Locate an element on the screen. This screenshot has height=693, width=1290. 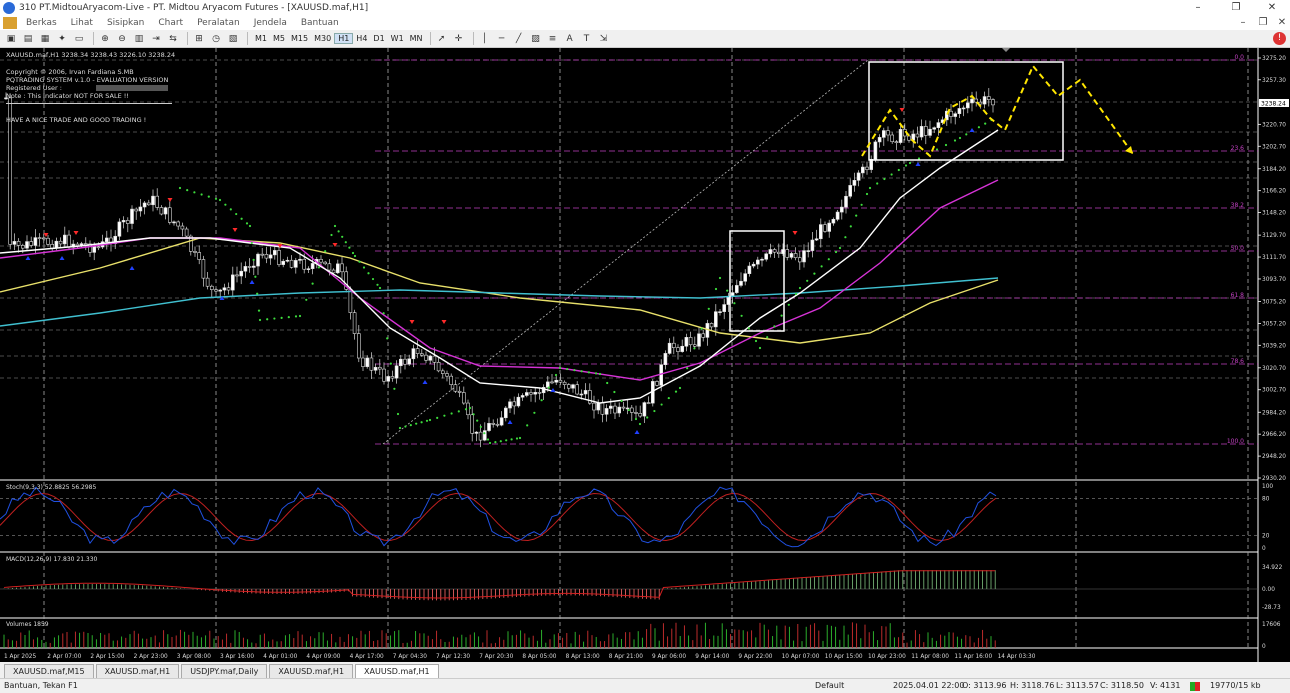
trendline-icon: ╱ is located at coordinates (518, 38).